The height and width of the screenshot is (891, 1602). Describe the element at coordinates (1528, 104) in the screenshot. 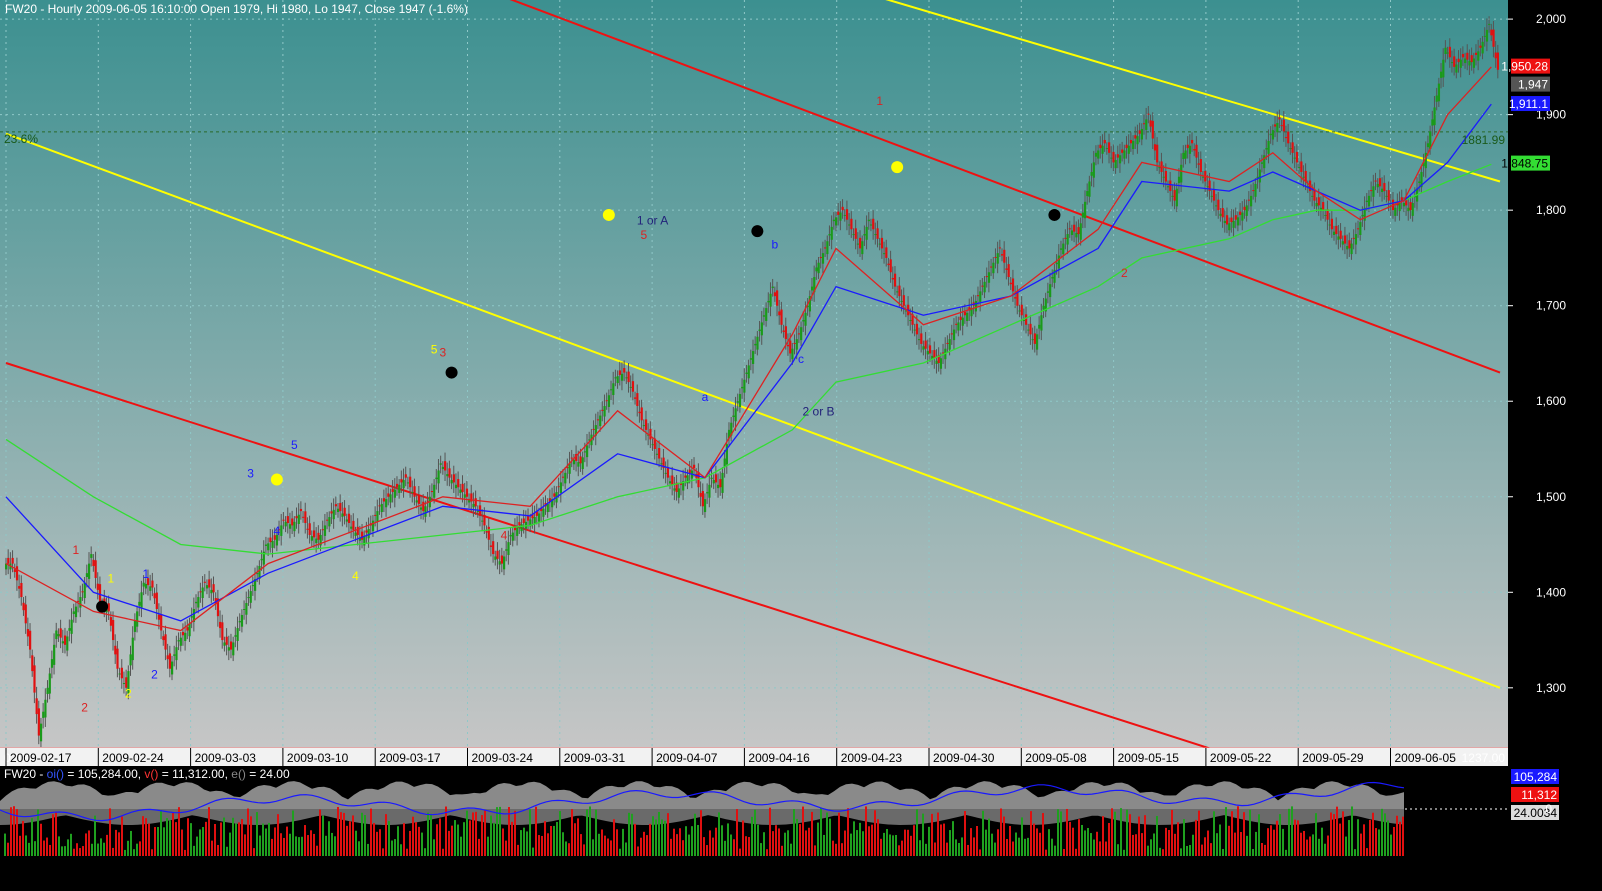

I see `price-tag-label: 1,911.1` at that location.